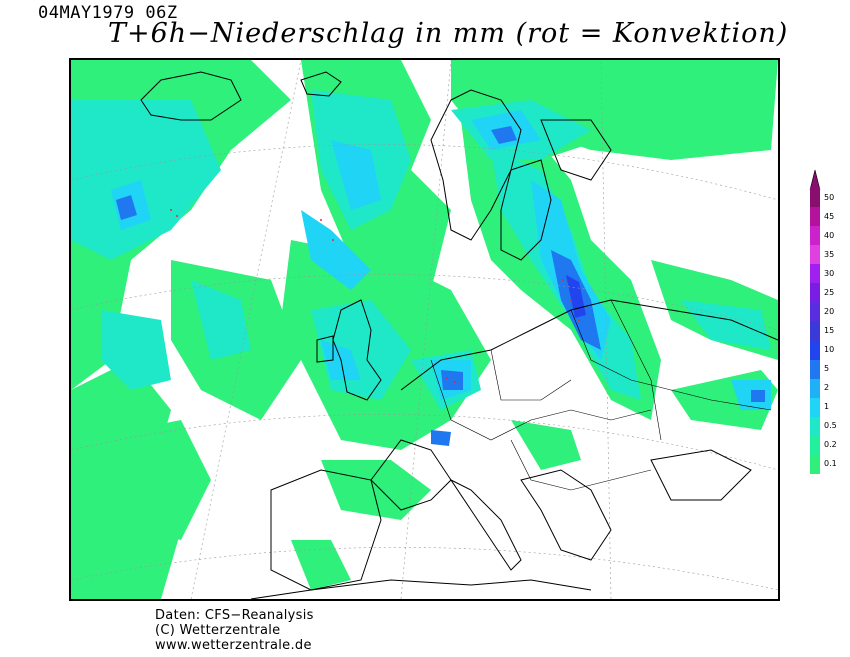  I want to click on copyright: (C) Wetterzentrale, so click(218, 630).